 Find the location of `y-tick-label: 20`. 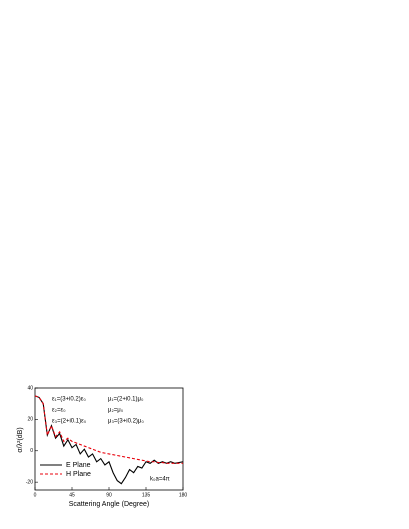

y-tick-label: 20 is located at coordinates (30, 420).